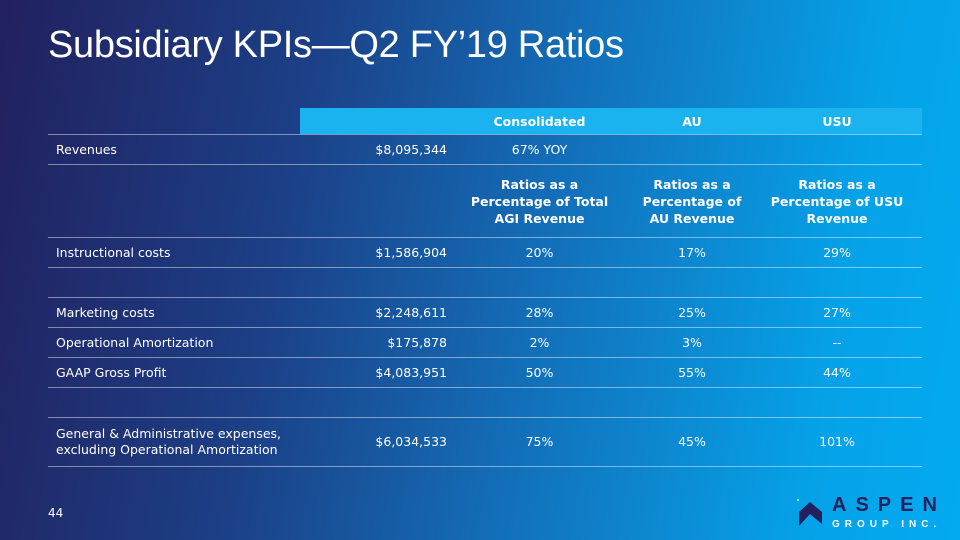  What do you see at coordinates (837, 201) in the screenshot?
I see `ratio-header-usu: Ratios as a Percentage of USU Revenue` at bounding box center [837, 201].